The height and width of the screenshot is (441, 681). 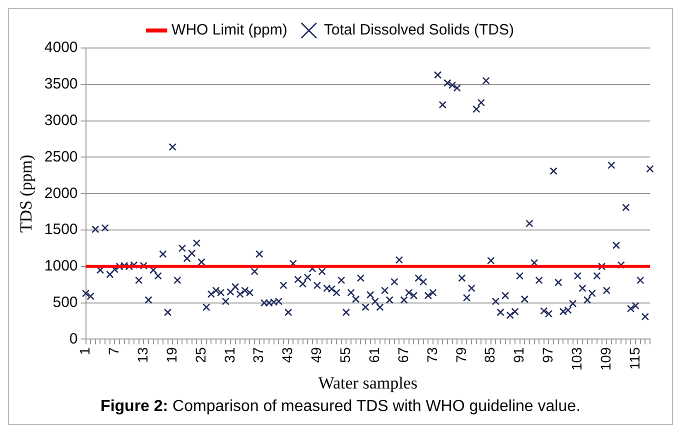 What do you see at coordinates (61, 120) in the screenshot?
I see `y-tick-label: 3000` at bounding box center [61, 120].